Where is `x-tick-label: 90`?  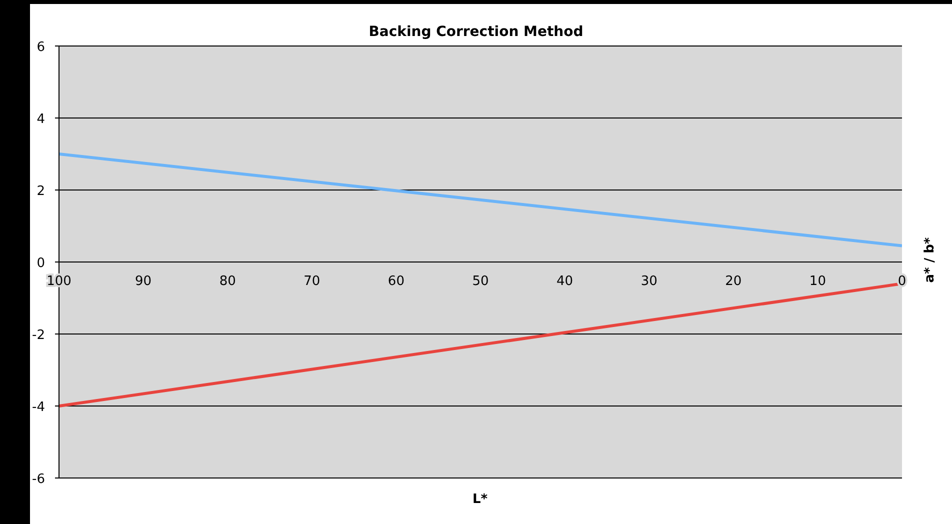 x-tick-label: 90 is located at coordinates (143, 281).